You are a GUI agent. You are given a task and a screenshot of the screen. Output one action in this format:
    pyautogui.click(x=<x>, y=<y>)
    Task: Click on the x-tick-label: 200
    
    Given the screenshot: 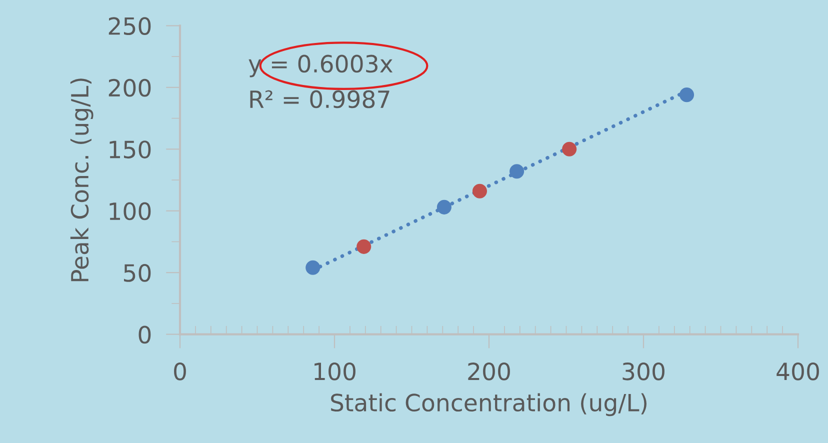 What is the action you would take?
    pyautogui.click(x=489, y=371)
    